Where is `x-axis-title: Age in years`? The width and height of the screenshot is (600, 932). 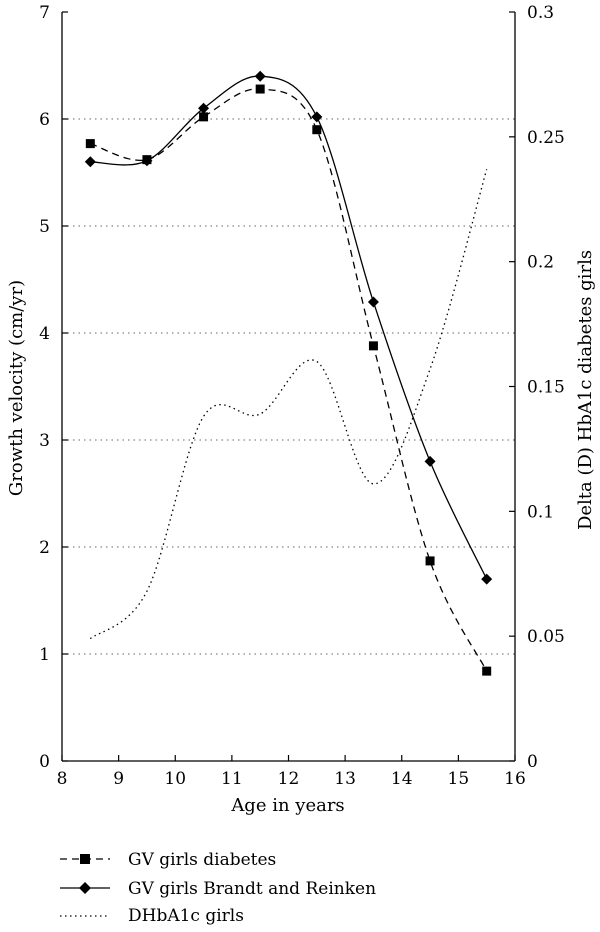 x-axis-title: Age in years is located at coordinates (287, 805).